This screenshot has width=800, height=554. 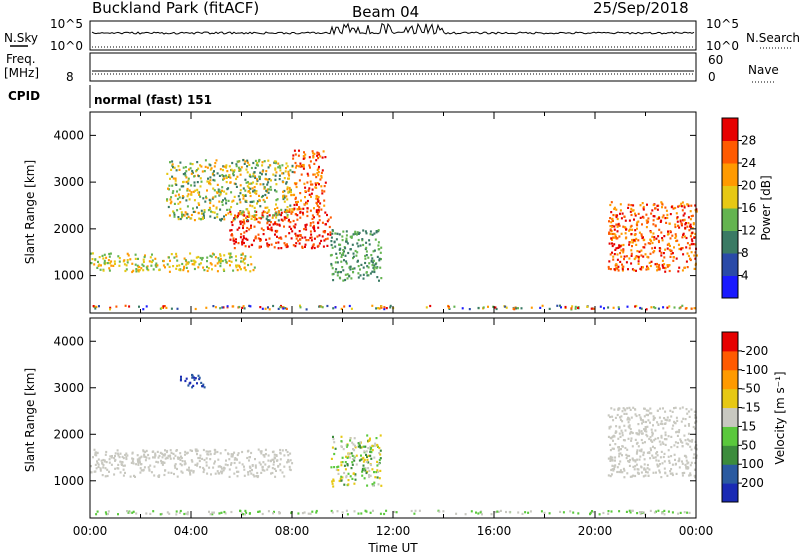 What do you see at coordinates (66, 46) in the screenshot?
I see `noise-tick-left-bottom: 10^0` at bounding box center [66, 46].